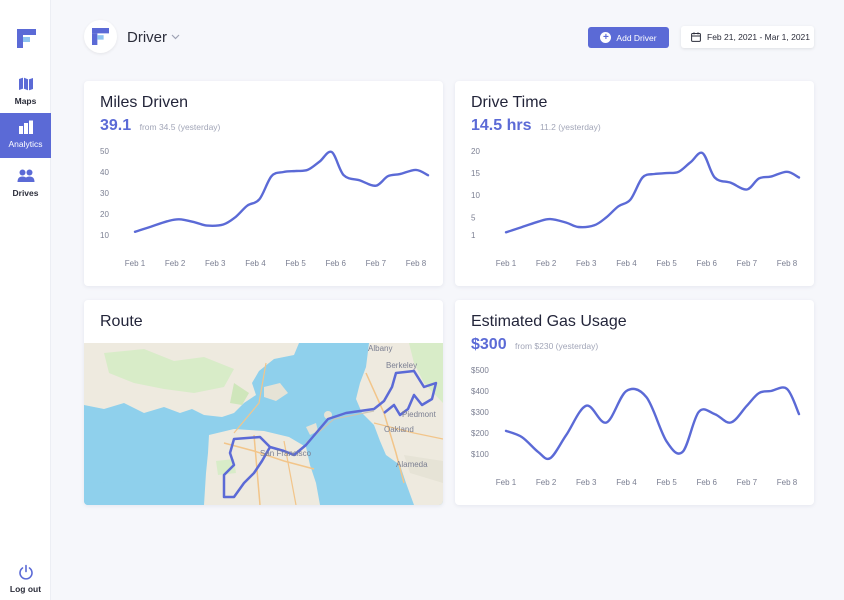 The width and height of the screenshot is (844, 600). What do you see at coordinates (25, 193) in the screenshot?
I see `sidebar-item-label: Drives` at bounding box center [25, 193].